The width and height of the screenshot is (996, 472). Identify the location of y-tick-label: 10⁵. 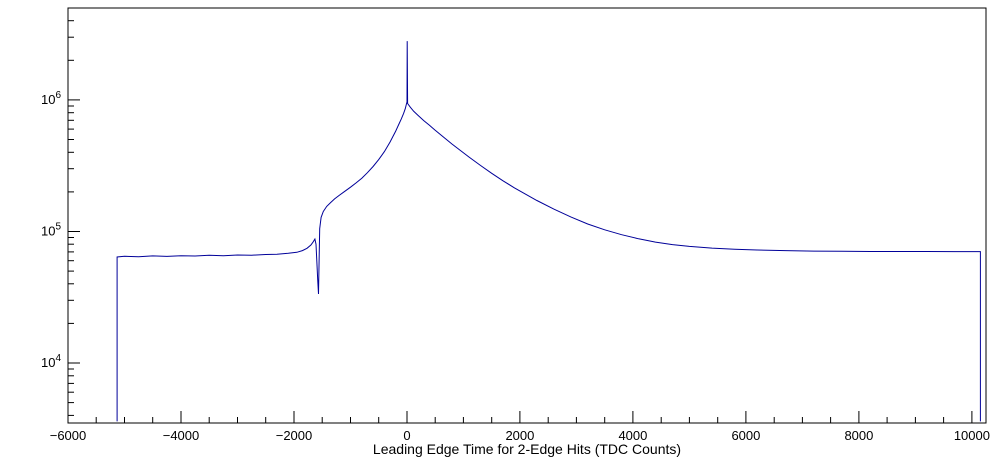
(51, 230).